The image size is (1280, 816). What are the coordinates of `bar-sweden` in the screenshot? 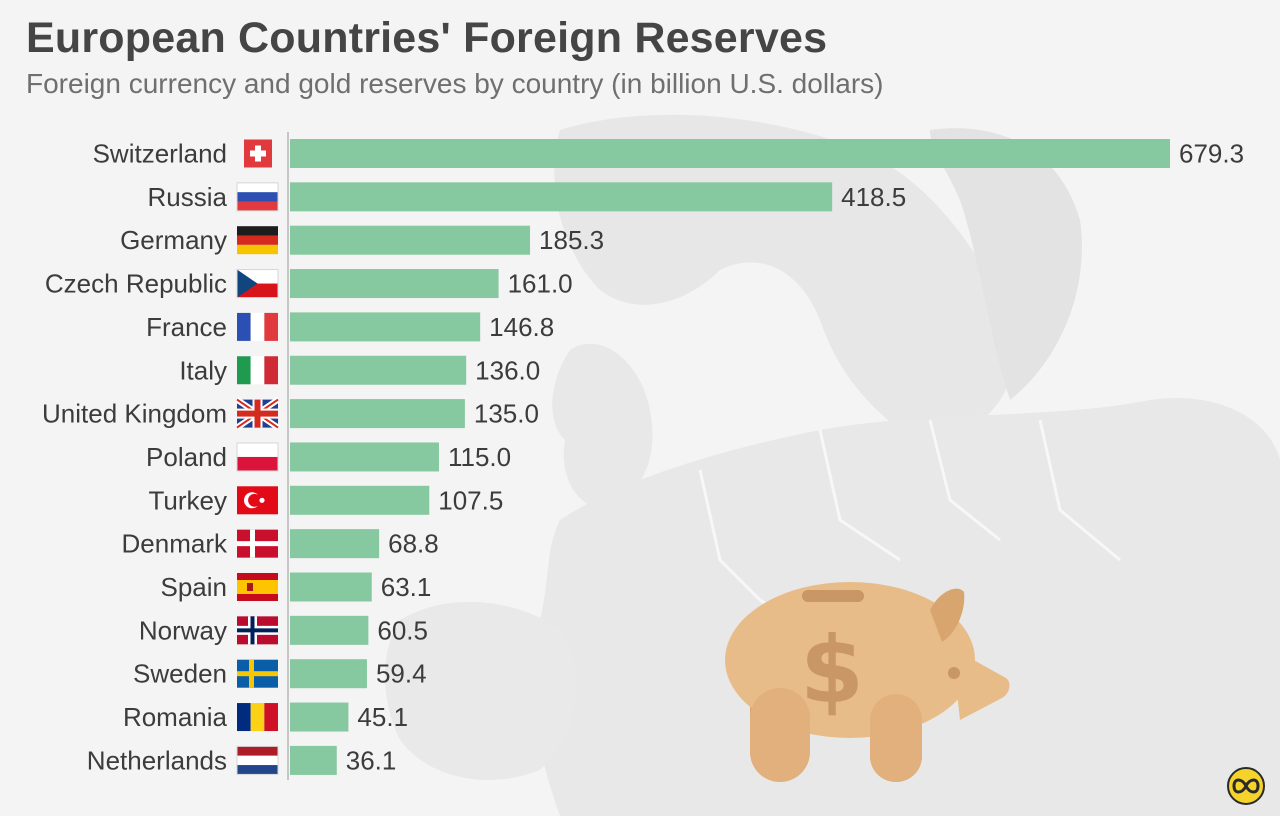 It's located at (328, 674).